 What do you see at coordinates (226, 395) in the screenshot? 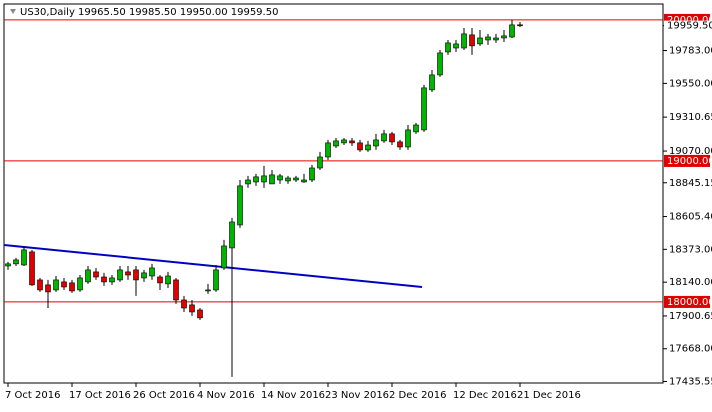
I see `x-tick-label: 4 Nov 2016` at bounding box center [226, 395].